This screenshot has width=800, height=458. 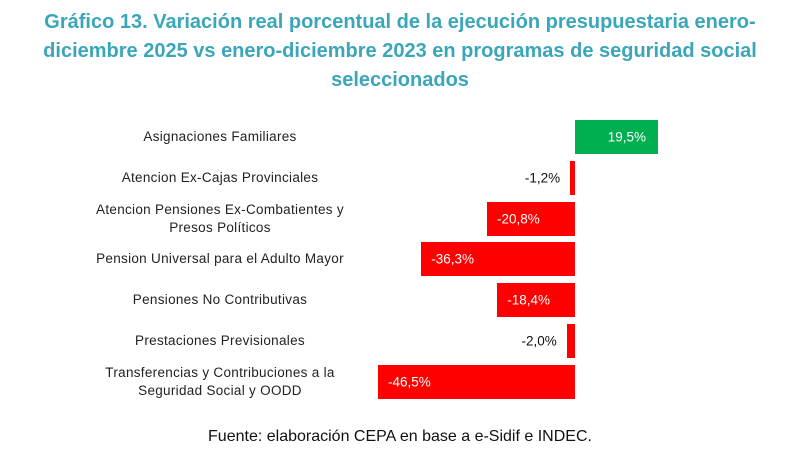 What do you see at coordinates (539, 341) in the screenshot?
I see `value-label: -2,0%` at bounding box center [539, 341].